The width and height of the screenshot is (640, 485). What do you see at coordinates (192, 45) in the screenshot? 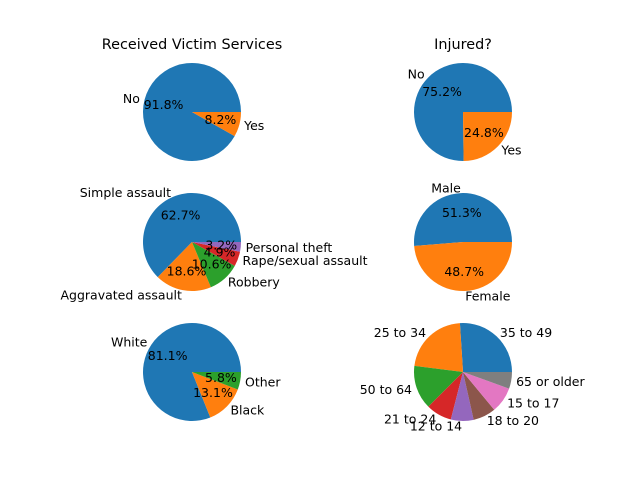
I see `chart-title: Received Victim Services` at bounding box center [192, 45].